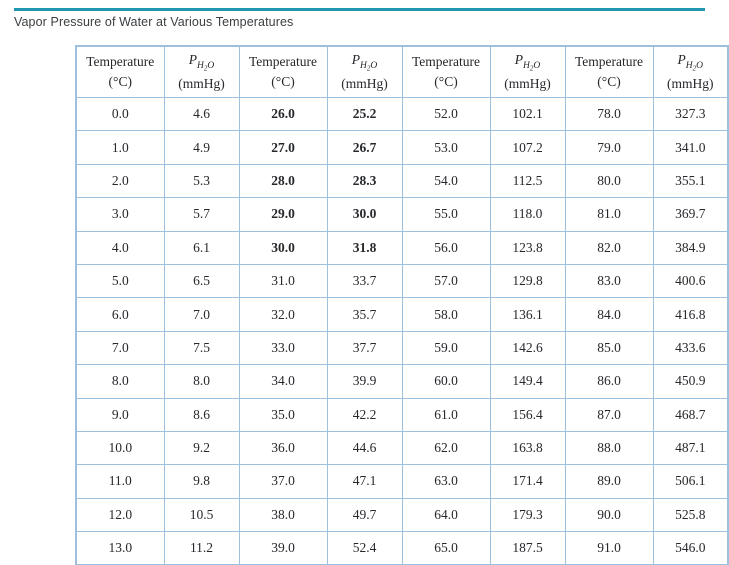 This screenshot has height=565, width=729. What do you see at coordinates (690, 314) in the screenshot?
I see `pressure-cell: 416.8` at bounding box center [690, 314].